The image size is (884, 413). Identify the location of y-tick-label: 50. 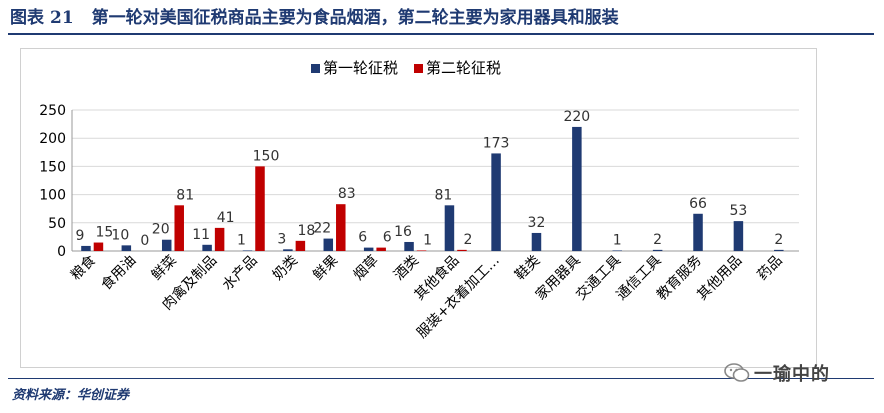
(57, 224).